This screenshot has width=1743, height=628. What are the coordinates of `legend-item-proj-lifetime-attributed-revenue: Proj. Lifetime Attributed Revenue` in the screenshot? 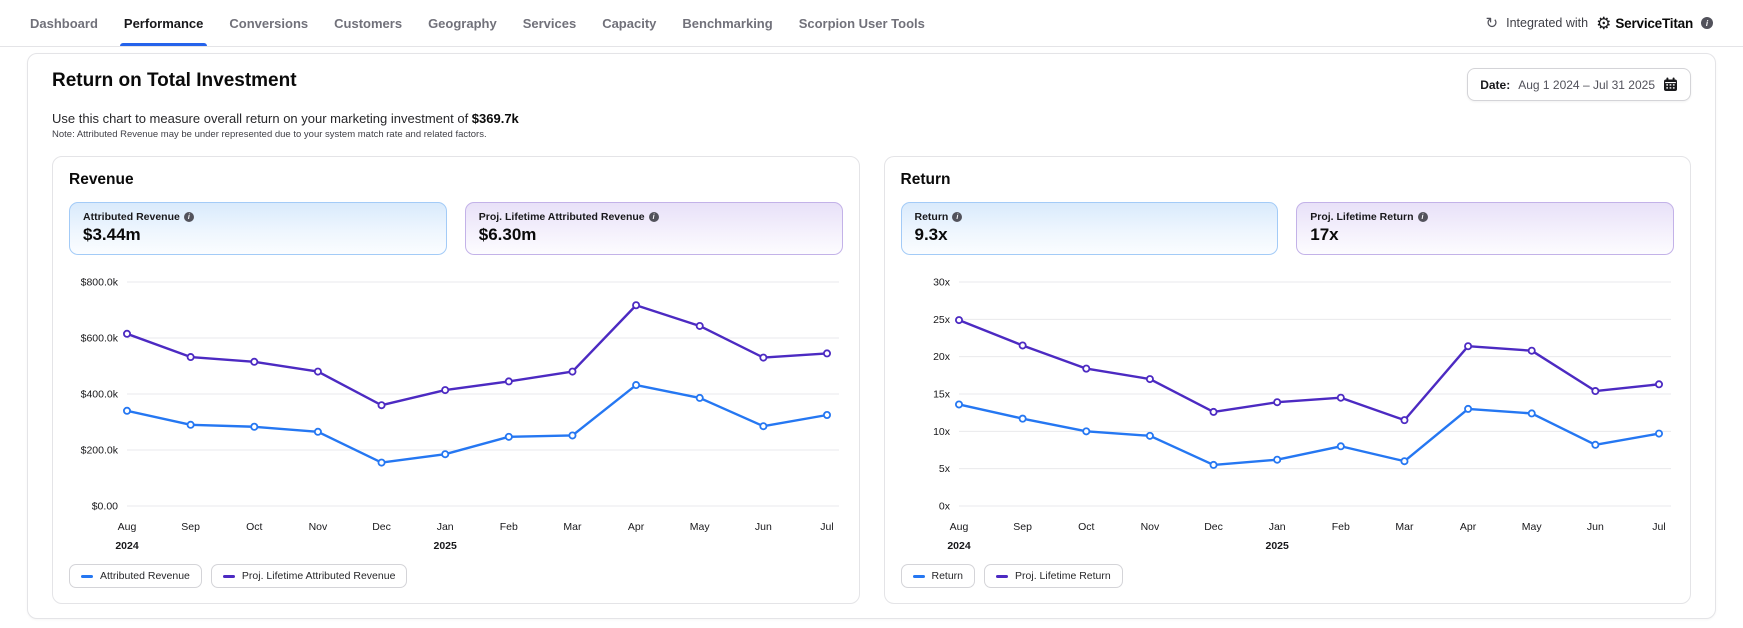 It's located at (309, 576).